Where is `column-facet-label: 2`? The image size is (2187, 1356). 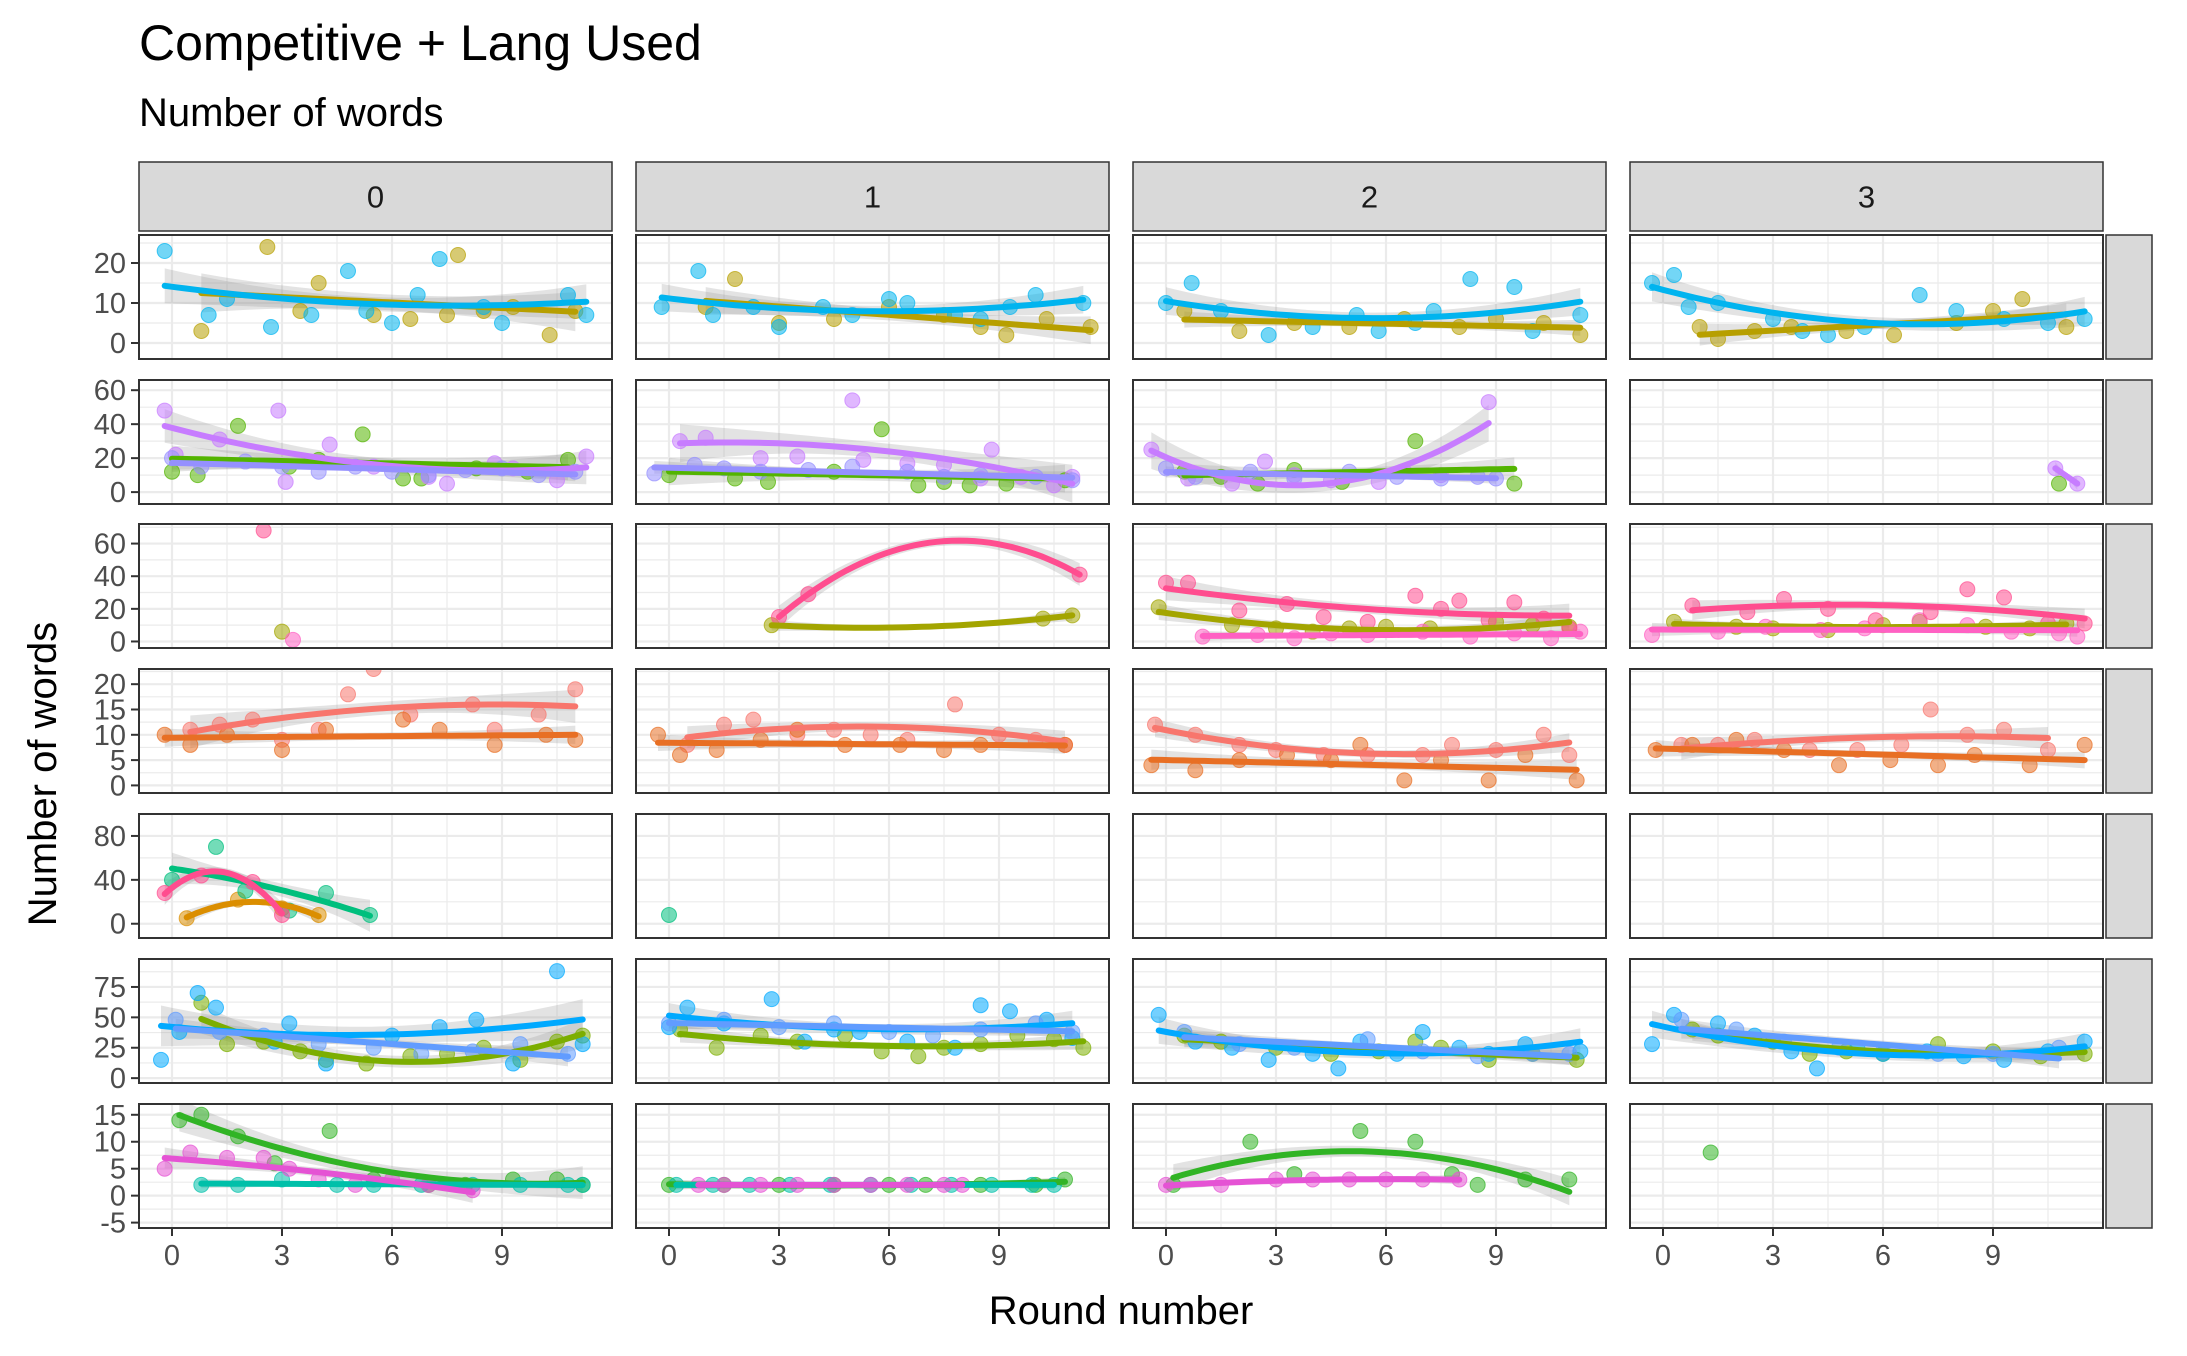
column-facet-label: 2 is located at coordinates (1369, 197).